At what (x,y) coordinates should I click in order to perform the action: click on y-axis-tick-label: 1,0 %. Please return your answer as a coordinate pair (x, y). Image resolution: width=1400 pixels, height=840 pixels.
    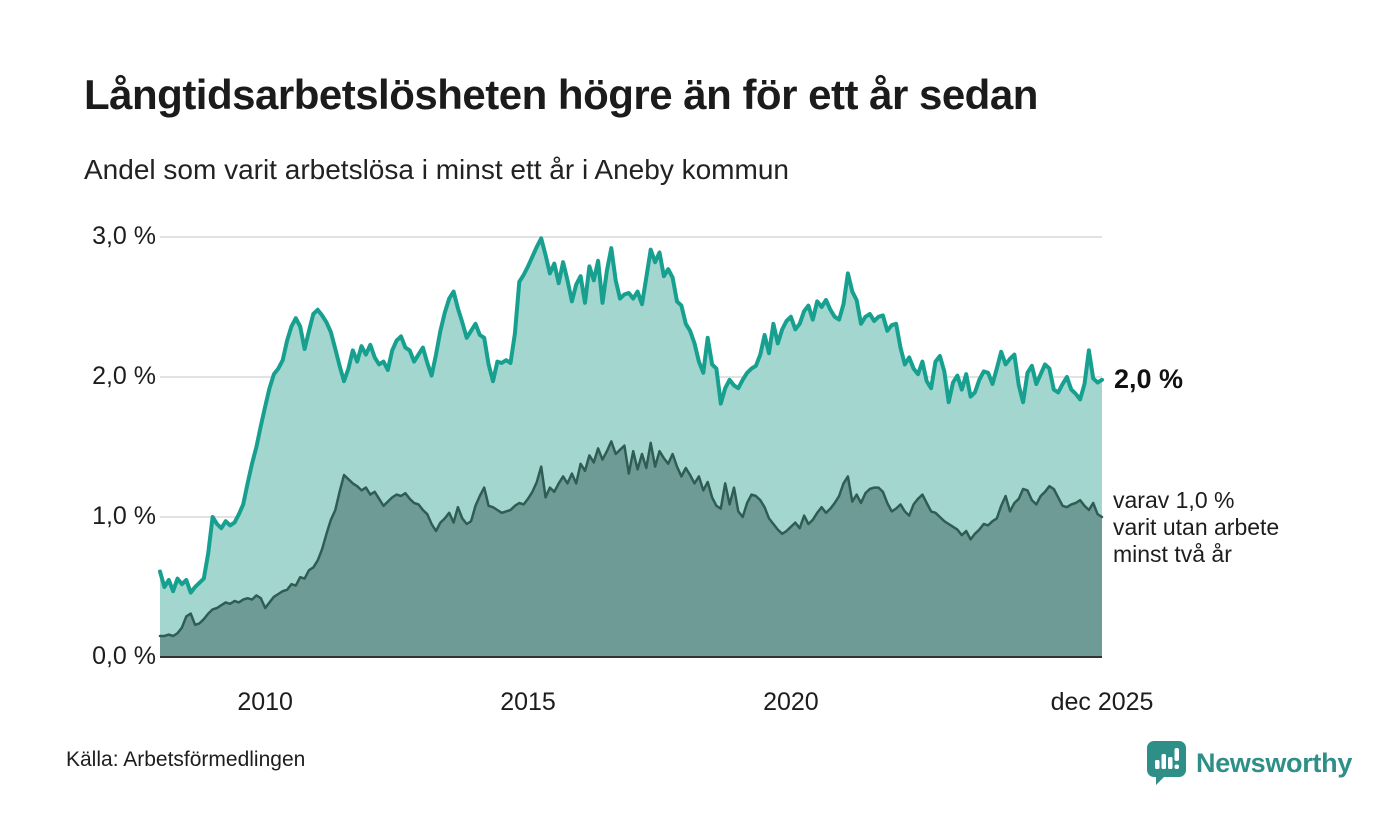
    Looking at the image, I should click on (124, 516).